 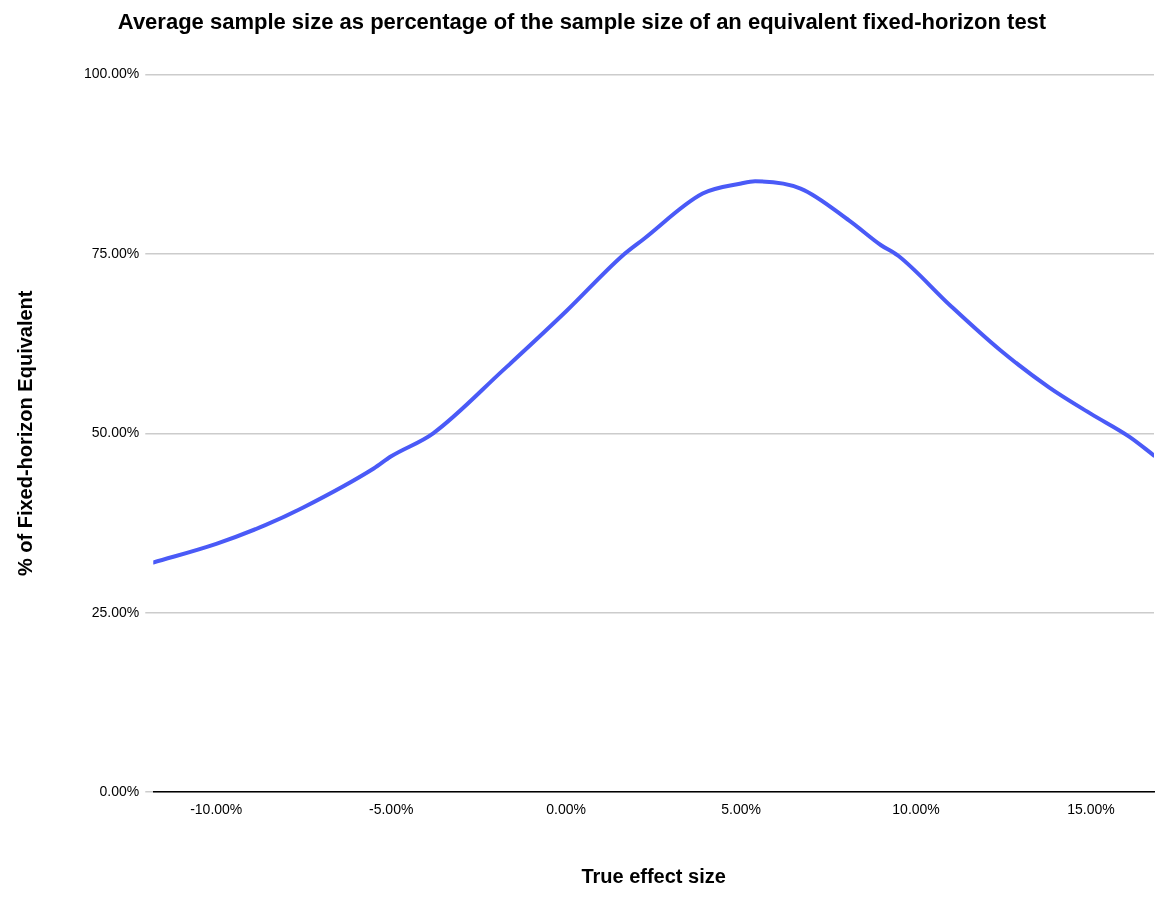 What do you see at coordinates (741, 809) in the screenshot?
I see `x-tick-label: 5.00%` at bounding box center [741, 809].